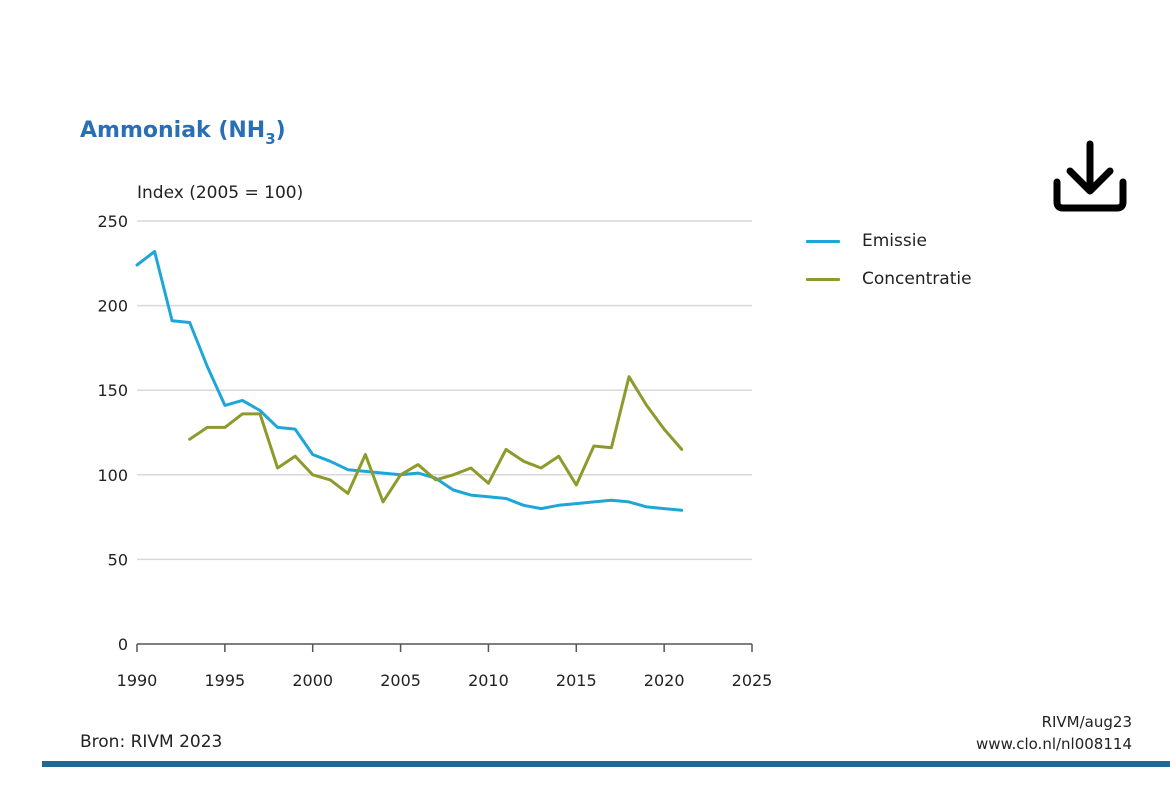 This screenshot has height=788, width=1170. What do you see at coordinates (664, 680) in the screenshot?
I see `x-tick-label-2020: 2020` at bounding box center [664, 680].